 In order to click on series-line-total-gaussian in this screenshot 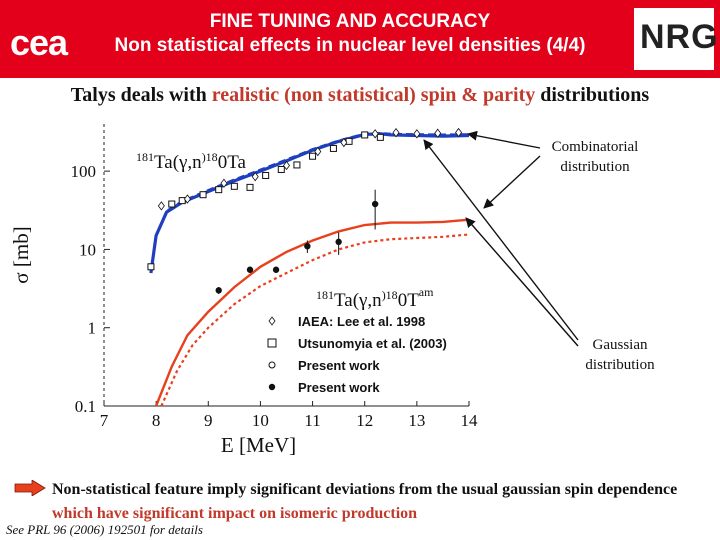, I will do `click(309, 202)`.